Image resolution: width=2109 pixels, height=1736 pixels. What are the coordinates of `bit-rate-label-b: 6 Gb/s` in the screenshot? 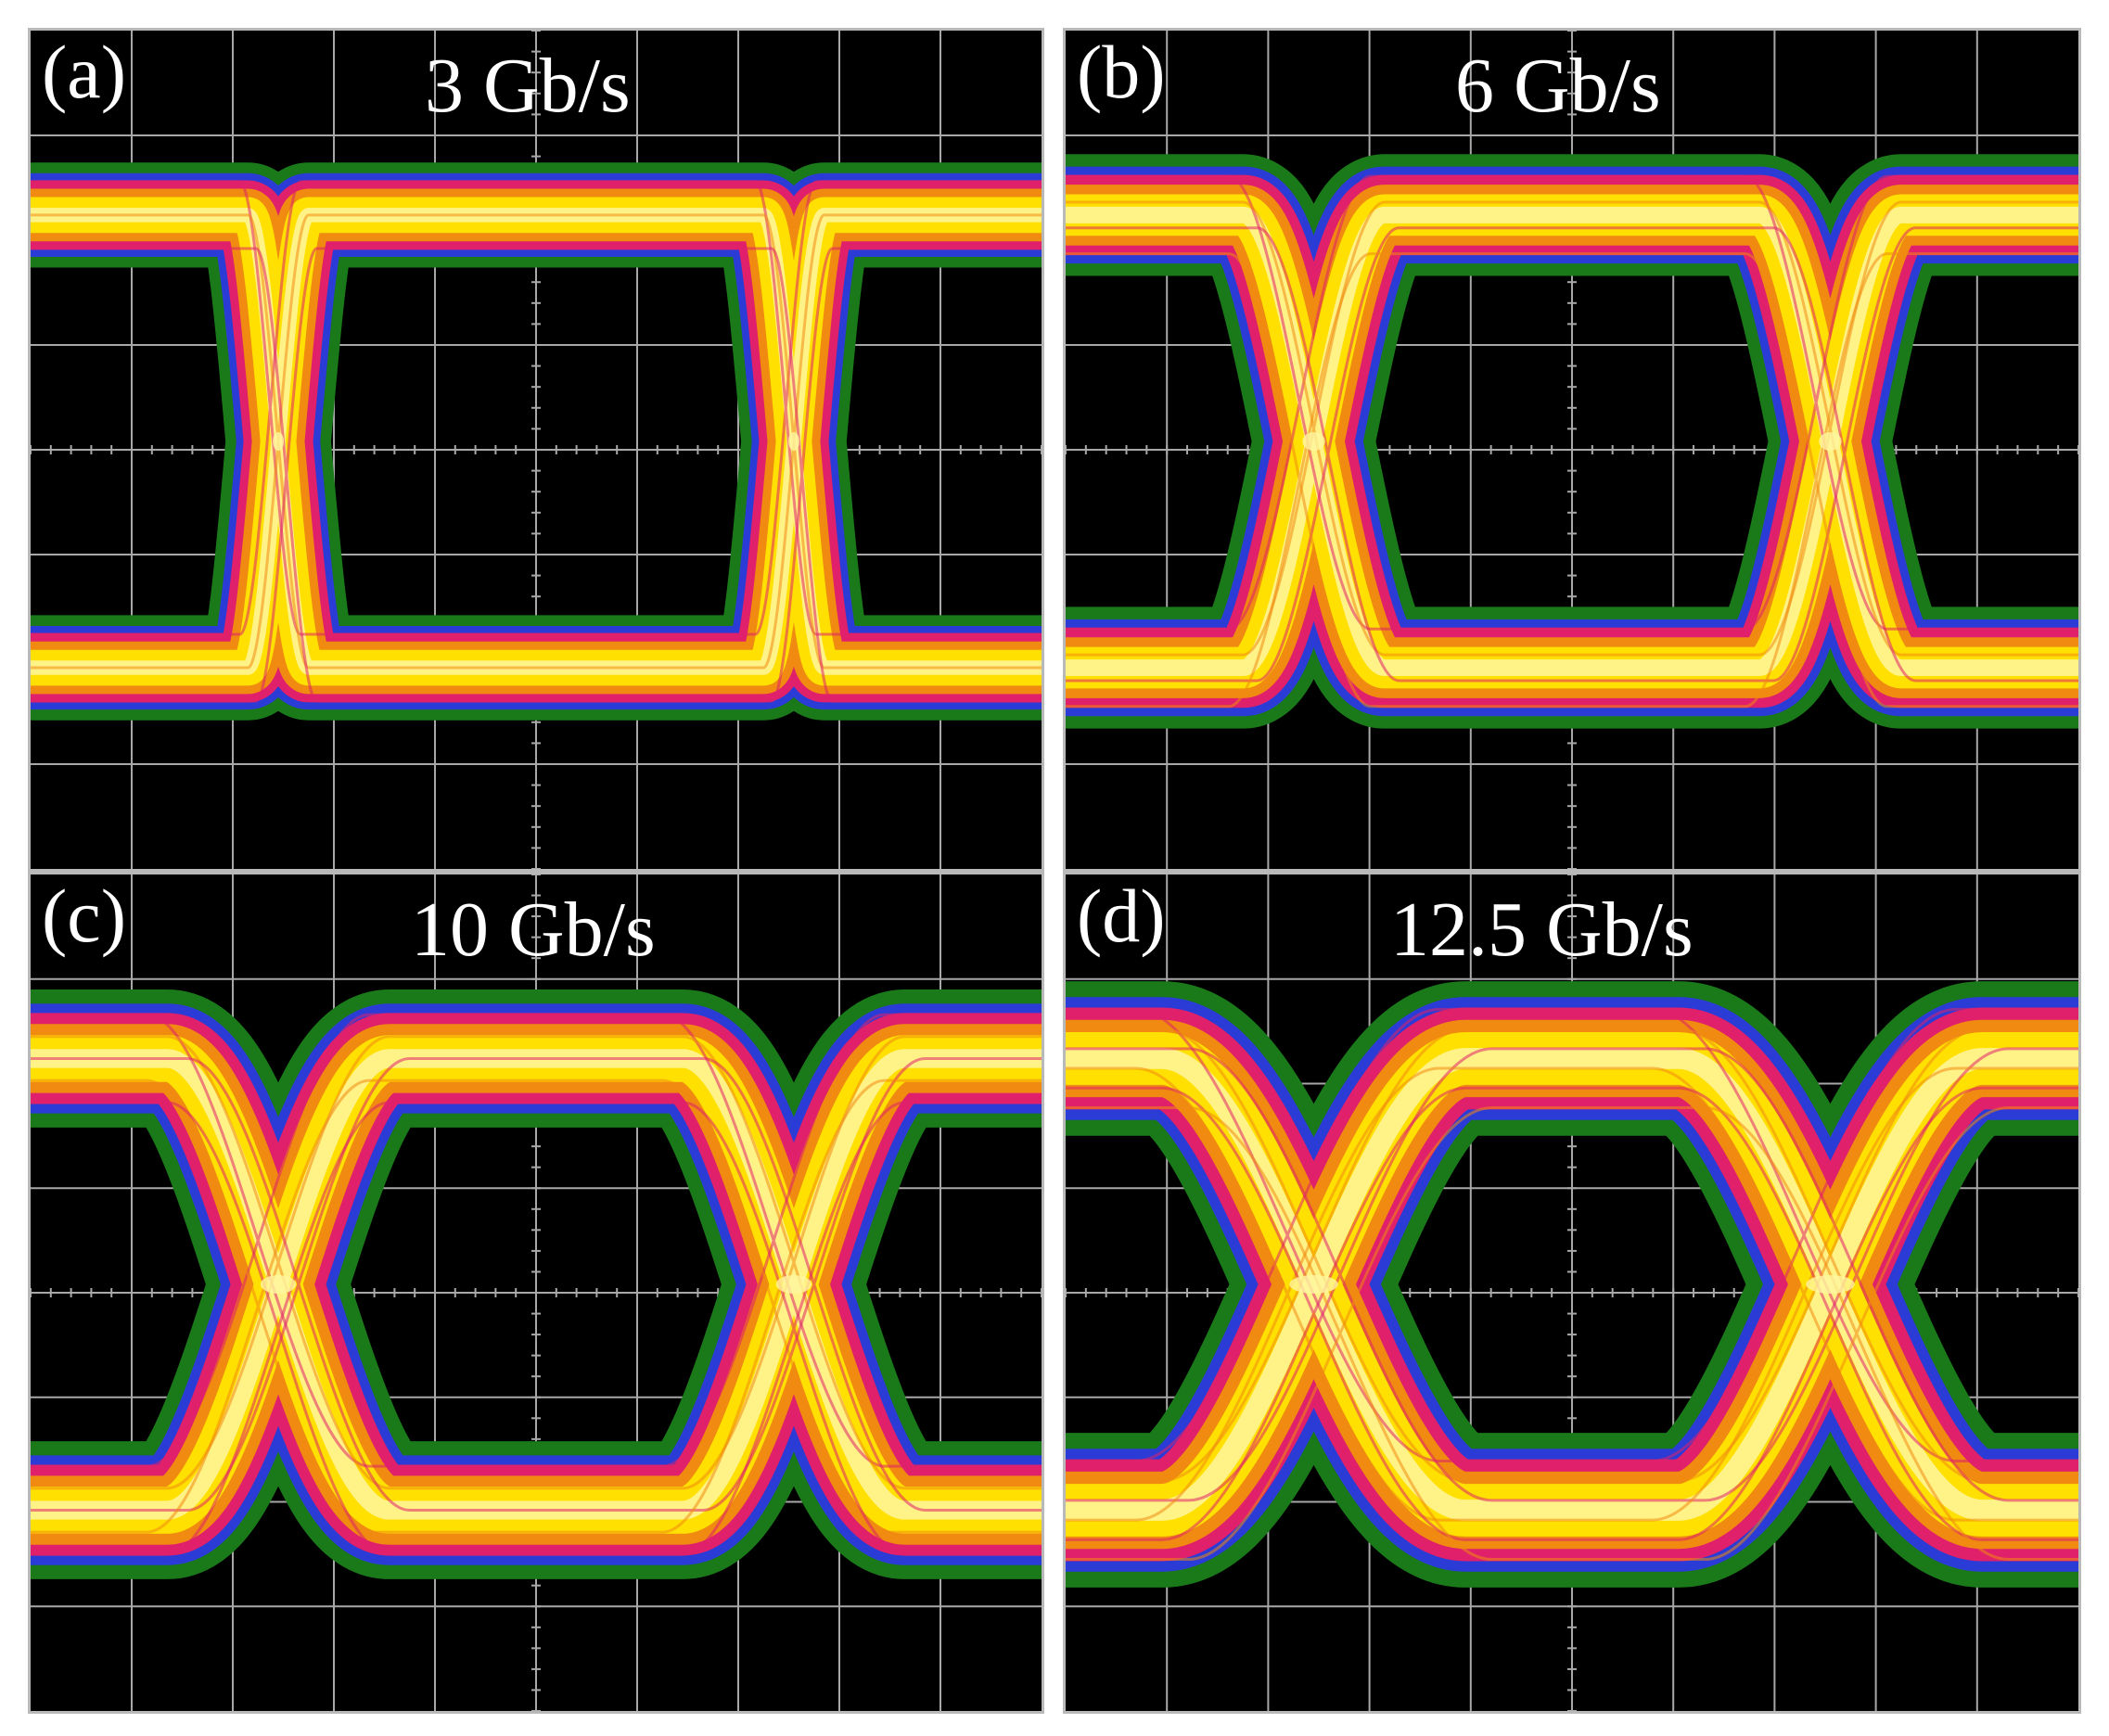 It's located at (1558, 86).